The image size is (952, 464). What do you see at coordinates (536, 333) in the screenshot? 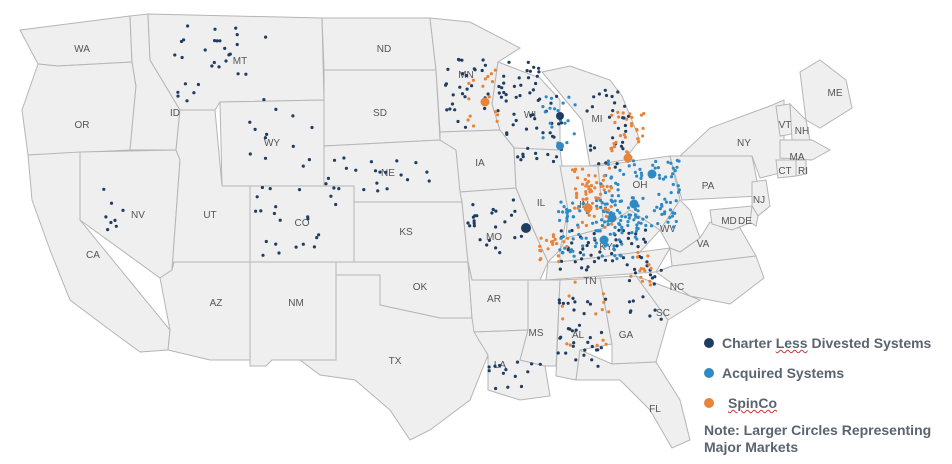
I see `state-label: MS` at bounding box center [536, 333].